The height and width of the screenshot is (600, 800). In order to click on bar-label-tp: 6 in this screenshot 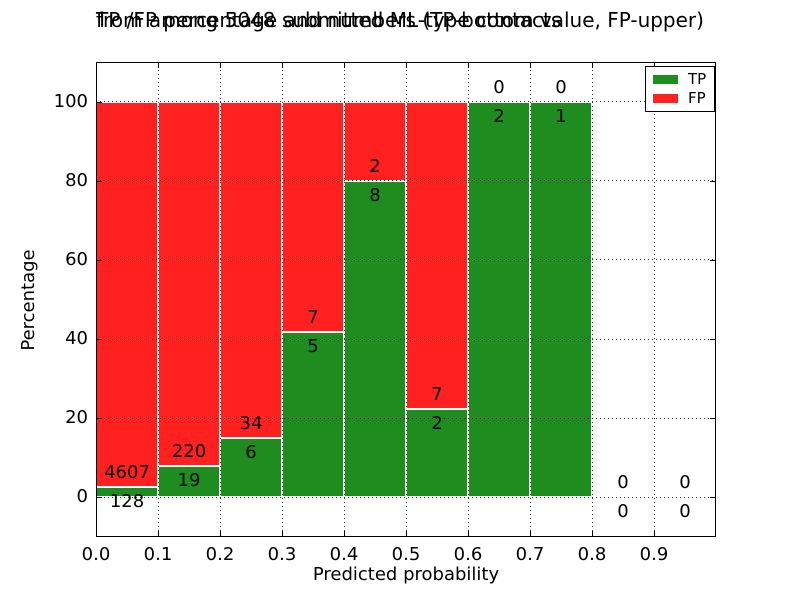, I will do `click(251, 453)`.